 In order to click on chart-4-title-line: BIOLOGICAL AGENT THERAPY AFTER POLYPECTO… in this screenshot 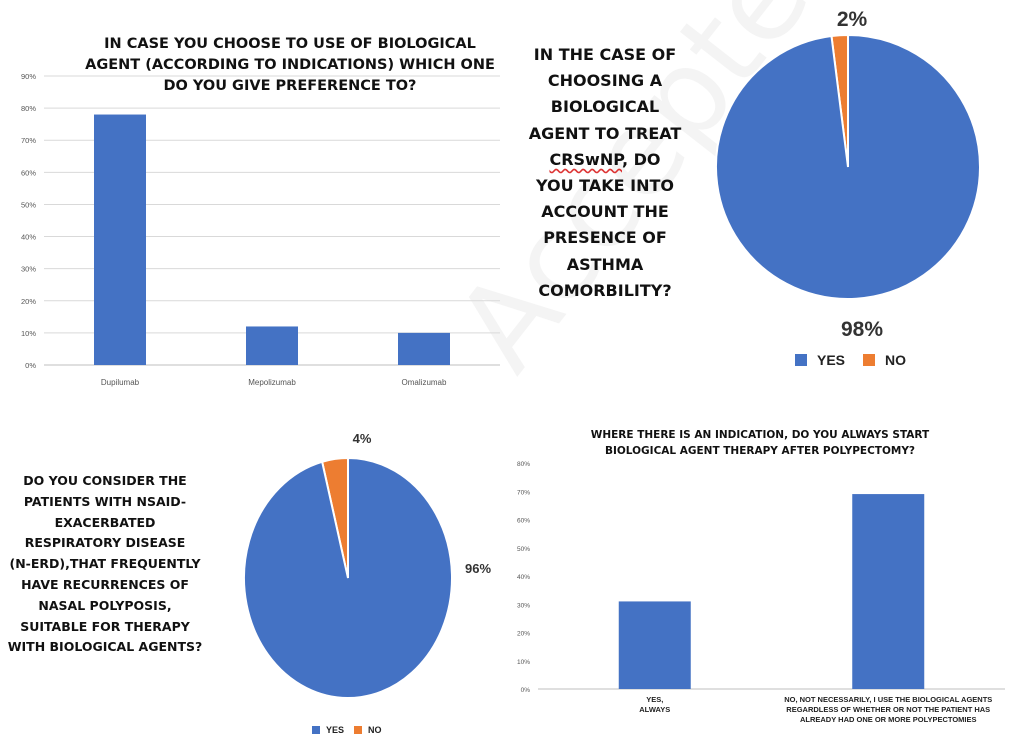, I will do `click(760, 451)`.